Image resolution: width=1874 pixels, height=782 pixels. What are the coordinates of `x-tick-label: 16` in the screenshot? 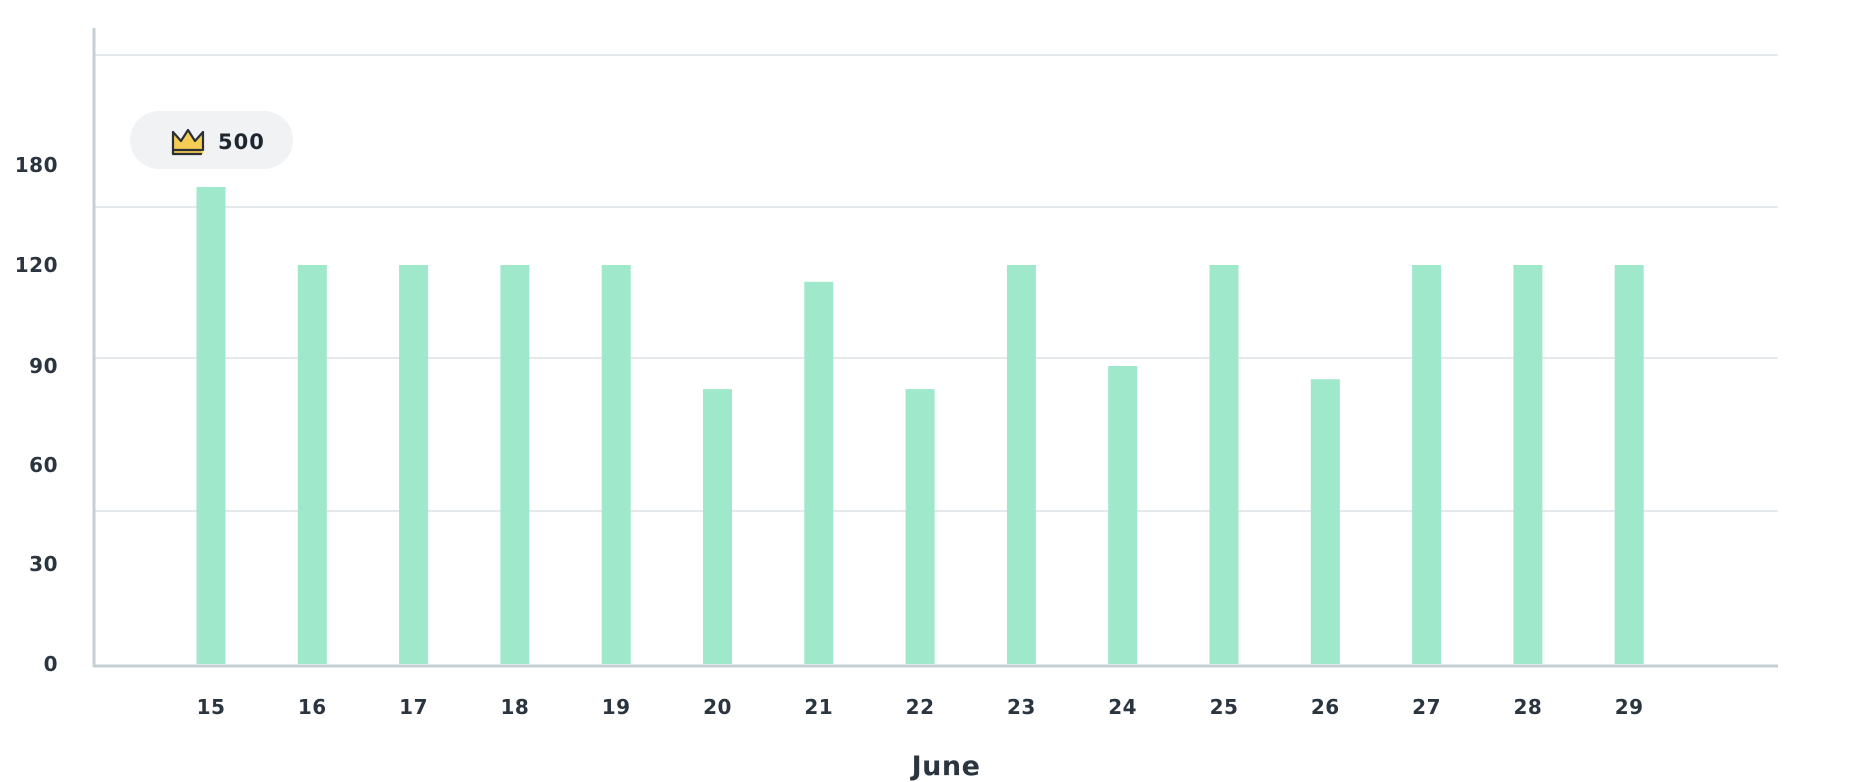 It's located at (312, 707).